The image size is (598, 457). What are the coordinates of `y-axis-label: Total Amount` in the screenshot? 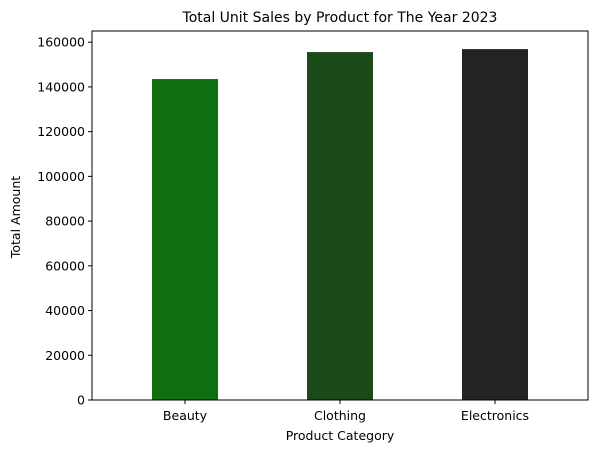 It's located at (15, 217).